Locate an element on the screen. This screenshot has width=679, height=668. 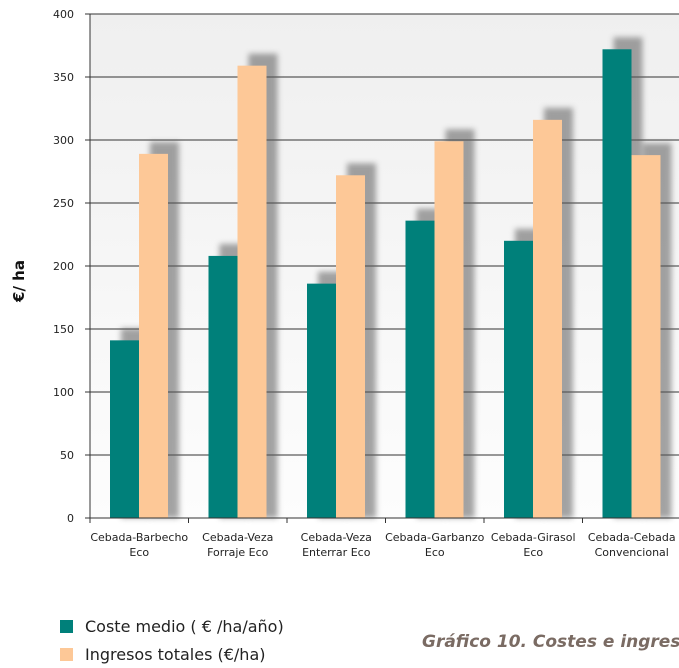
y-tick-label: 400 is located at coordinates (63, 14).